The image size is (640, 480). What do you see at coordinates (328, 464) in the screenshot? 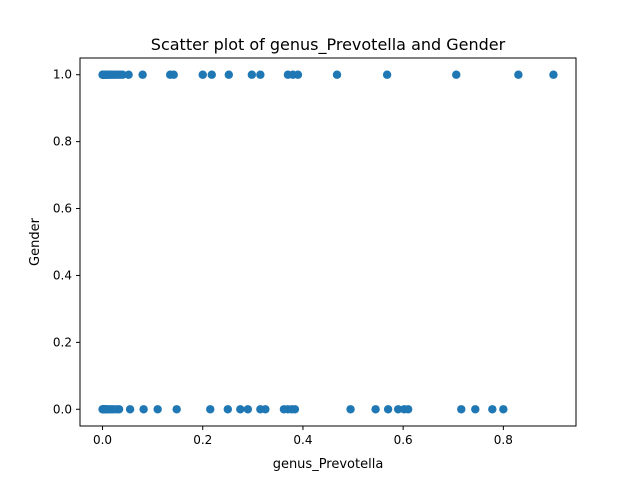
I see `x-axis-label: genus_Prevotella` at bounding box center [328, 464].